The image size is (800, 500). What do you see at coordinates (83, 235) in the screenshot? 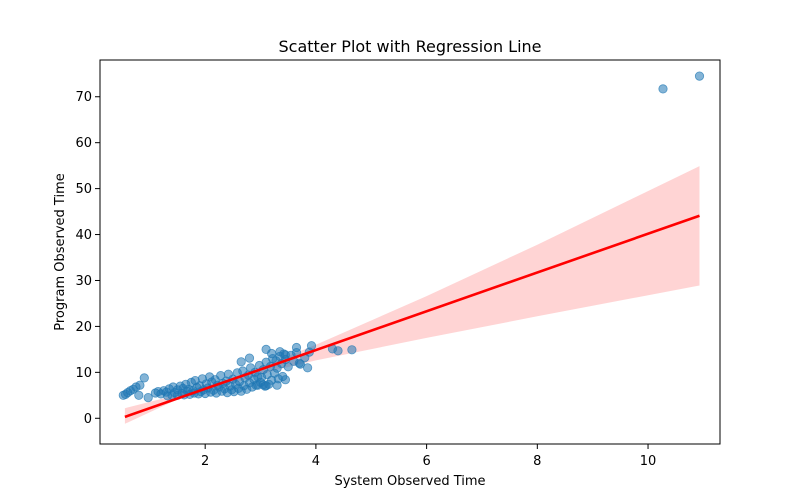
I see `y-tick-label: 40` at bounding box center [83, 235].